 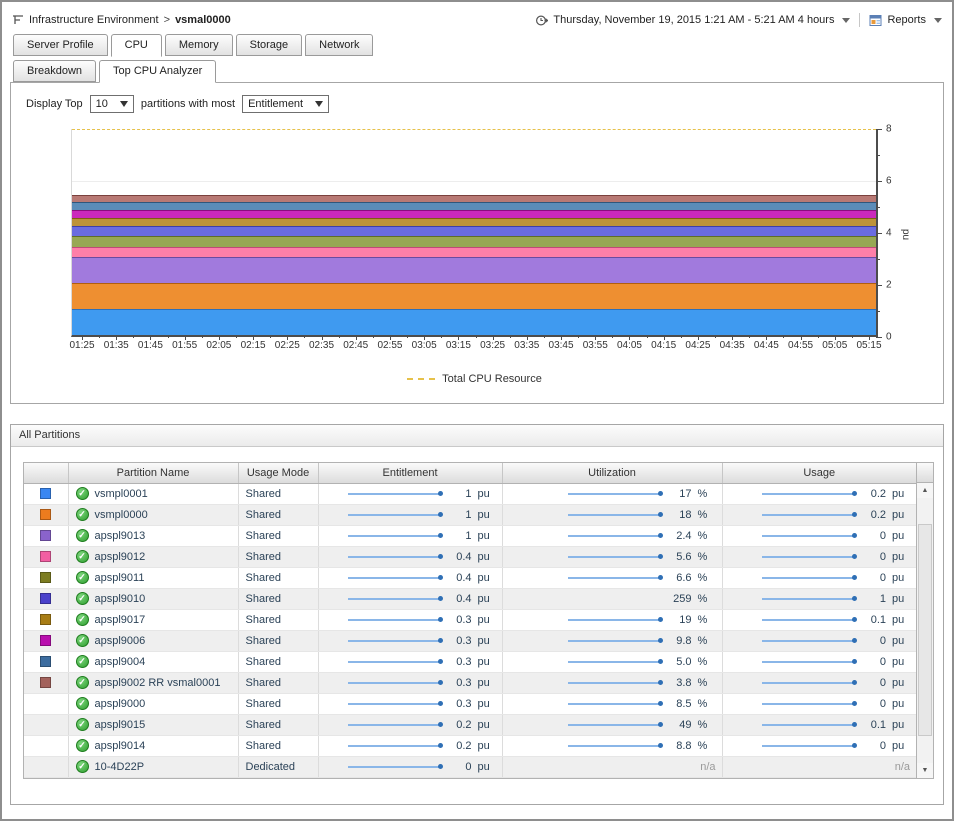 What do you see at coordinates (153, 494) in the screenshot?
I see `cell-partition-name: ✓ vsmpl0001` at bounding box center [153, 494].